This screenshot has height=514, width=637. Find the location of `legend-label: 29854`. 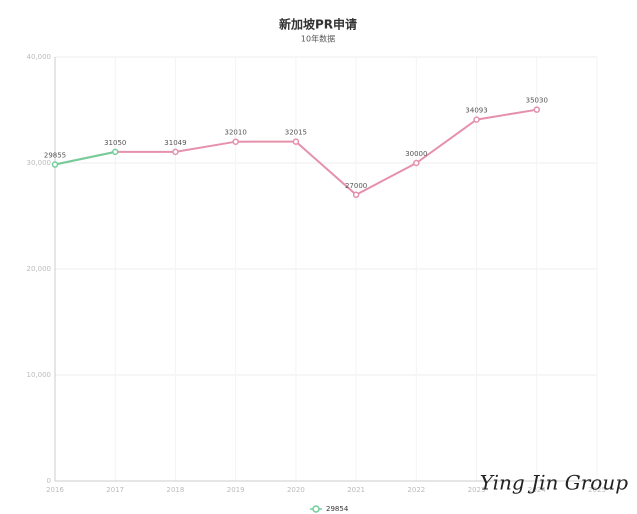

legend-label: 29854 is located at coordinates (337, 509).